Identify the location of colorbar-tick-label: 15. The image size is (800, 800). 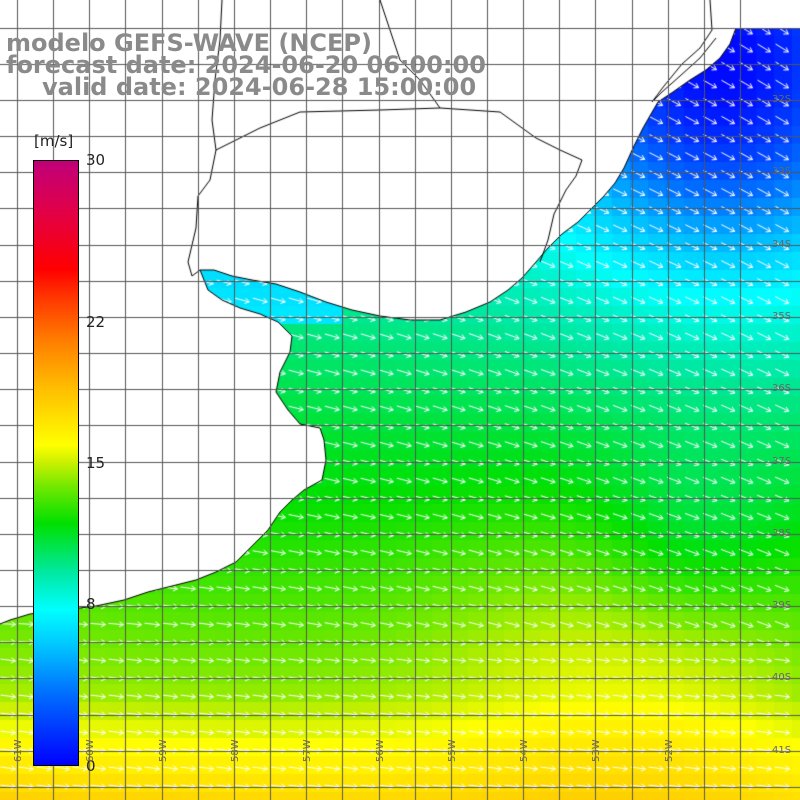
(96, 463).